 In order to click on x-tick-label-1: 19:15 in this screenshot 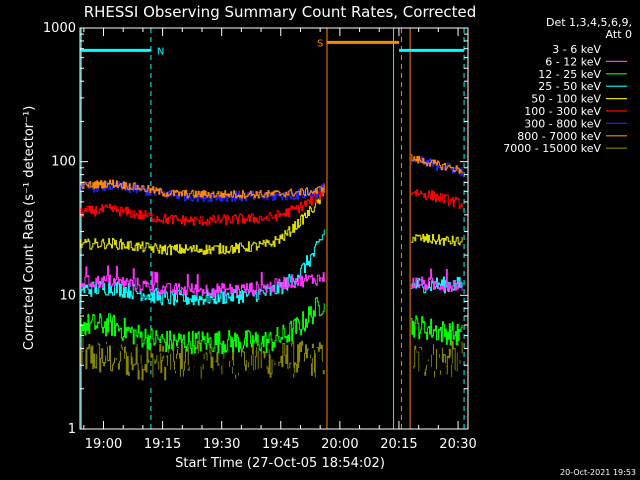, I will do `click(162, 444)`.